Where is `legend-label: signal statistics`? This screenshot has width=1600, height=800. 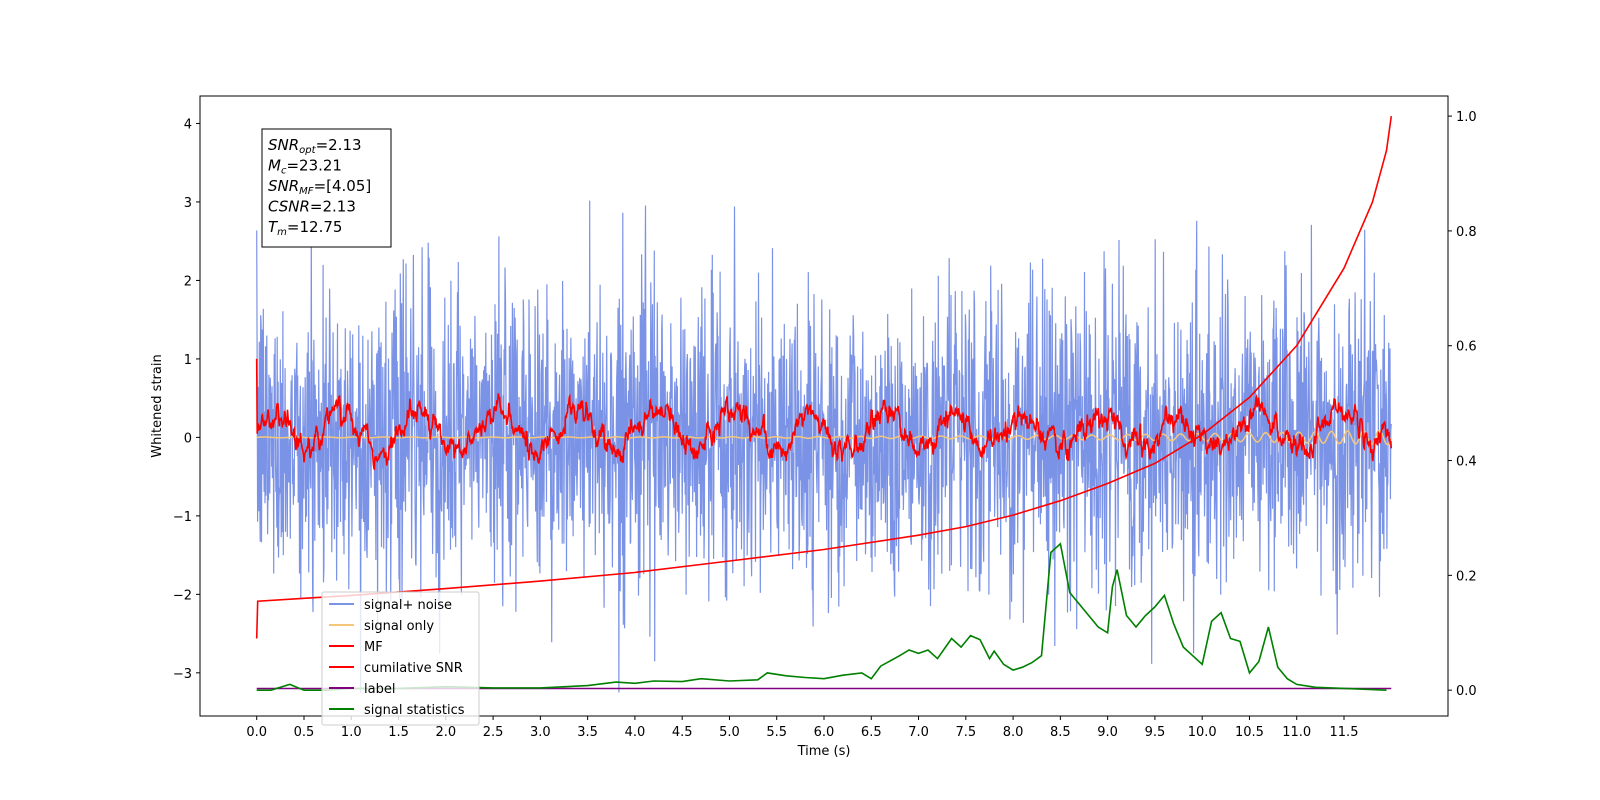 legend-label: signal statistics is located at coordinates (414, 710).